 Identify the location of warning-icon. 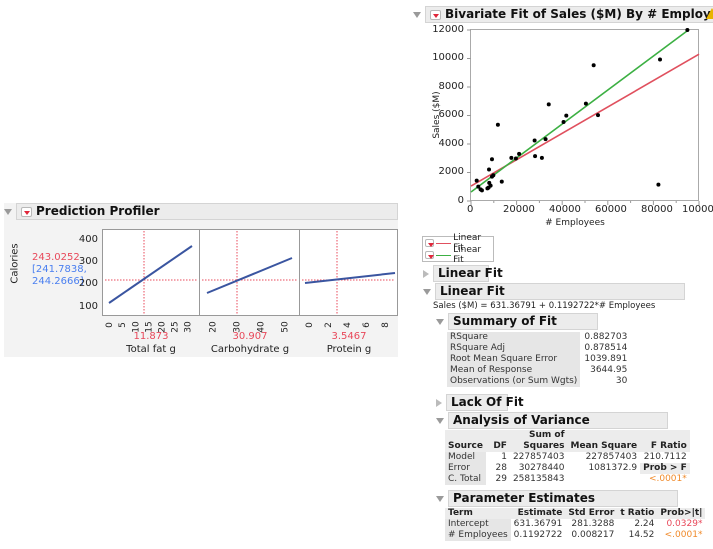
(709, 13).